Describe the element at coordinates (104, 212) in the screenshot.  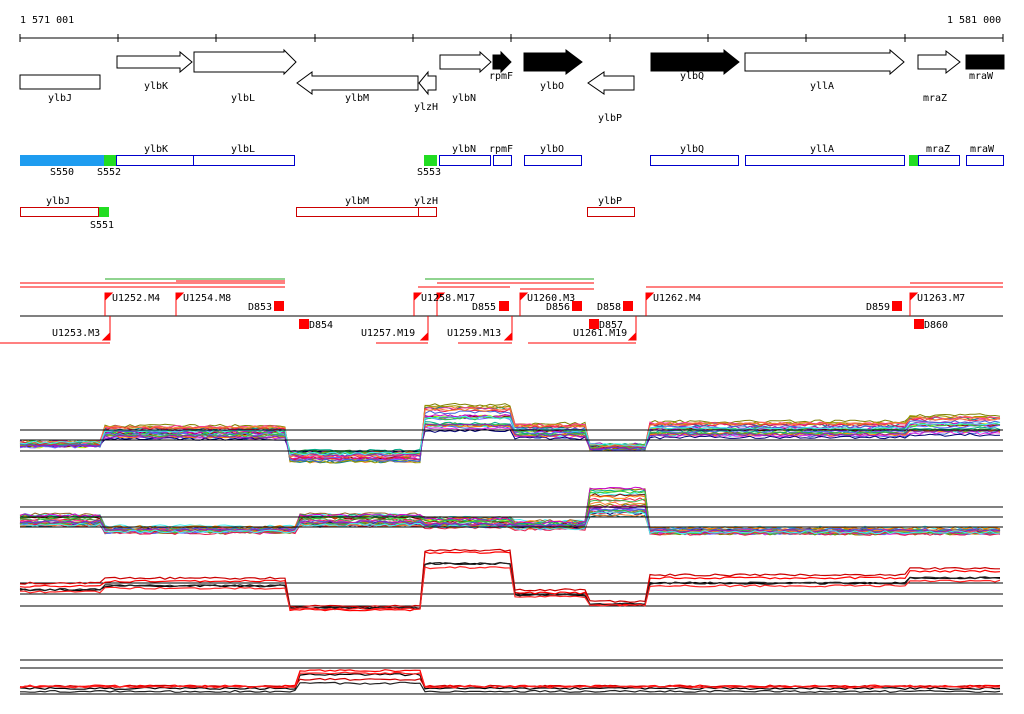
I see `segment-S551` at that location.